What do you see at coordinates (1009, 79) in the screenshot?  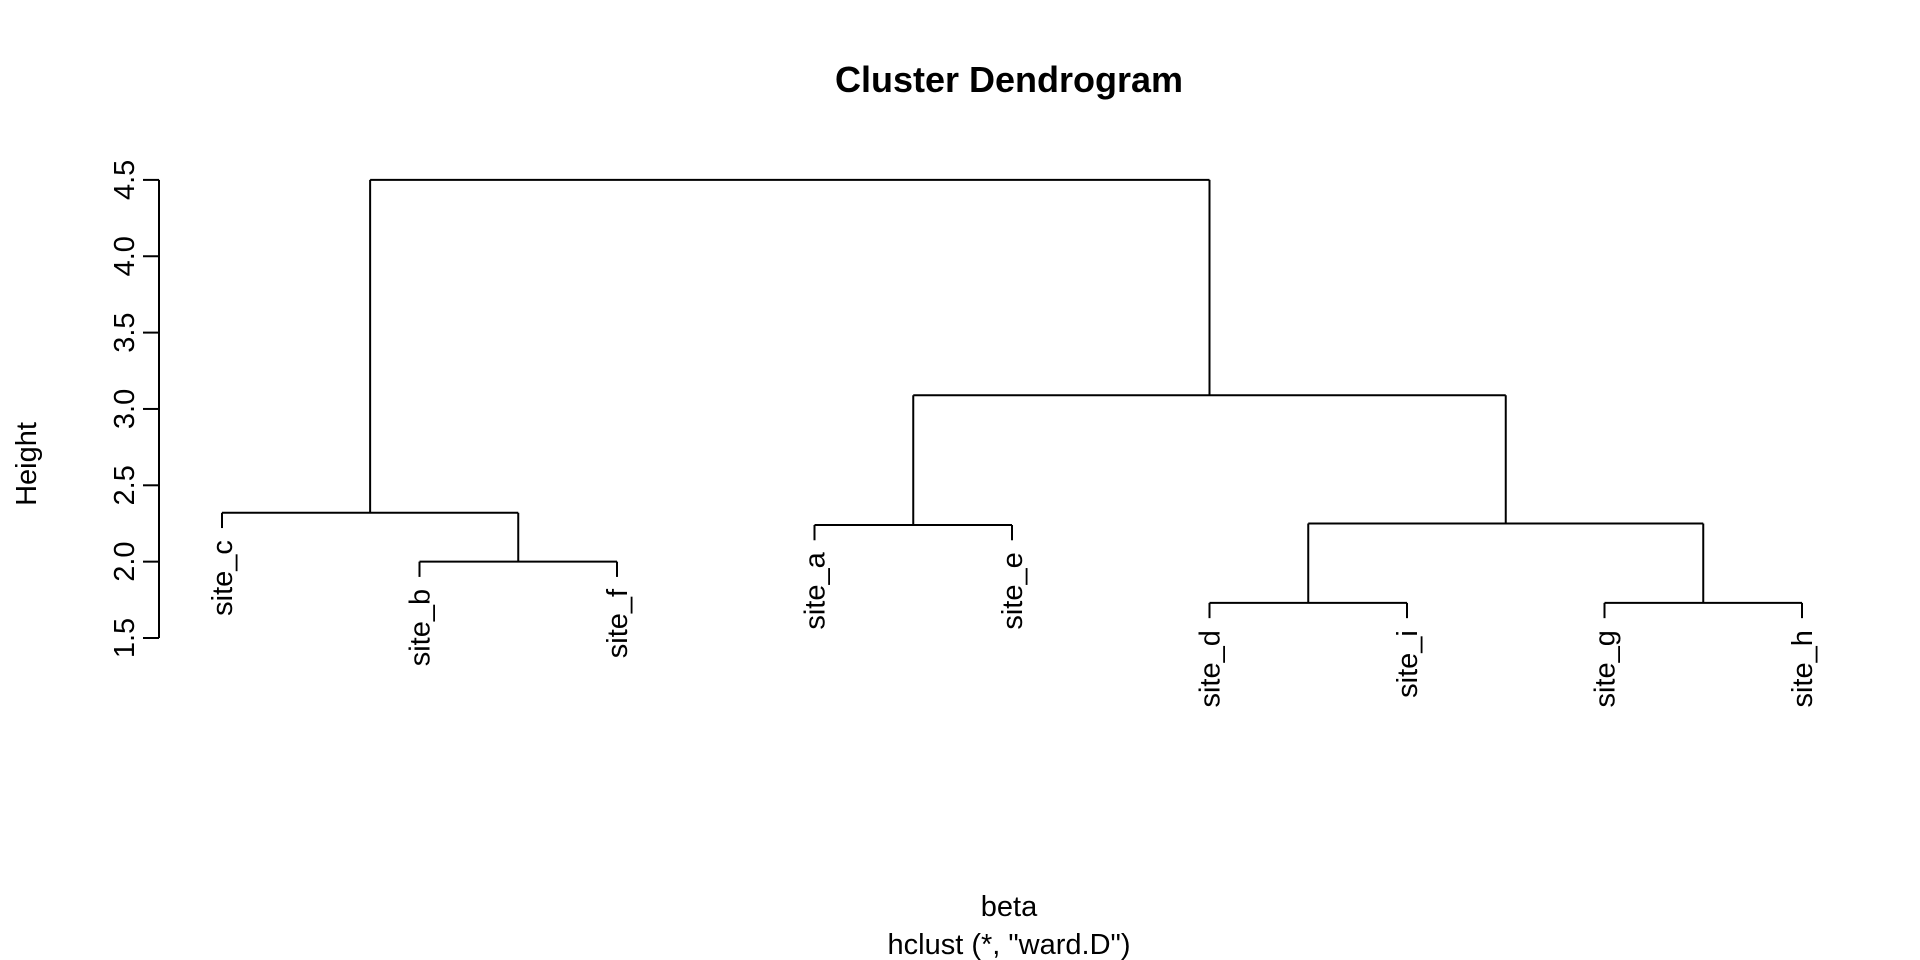 I see `chart-title: Cluster Dendrogram` at bounding box center [1009, 79].